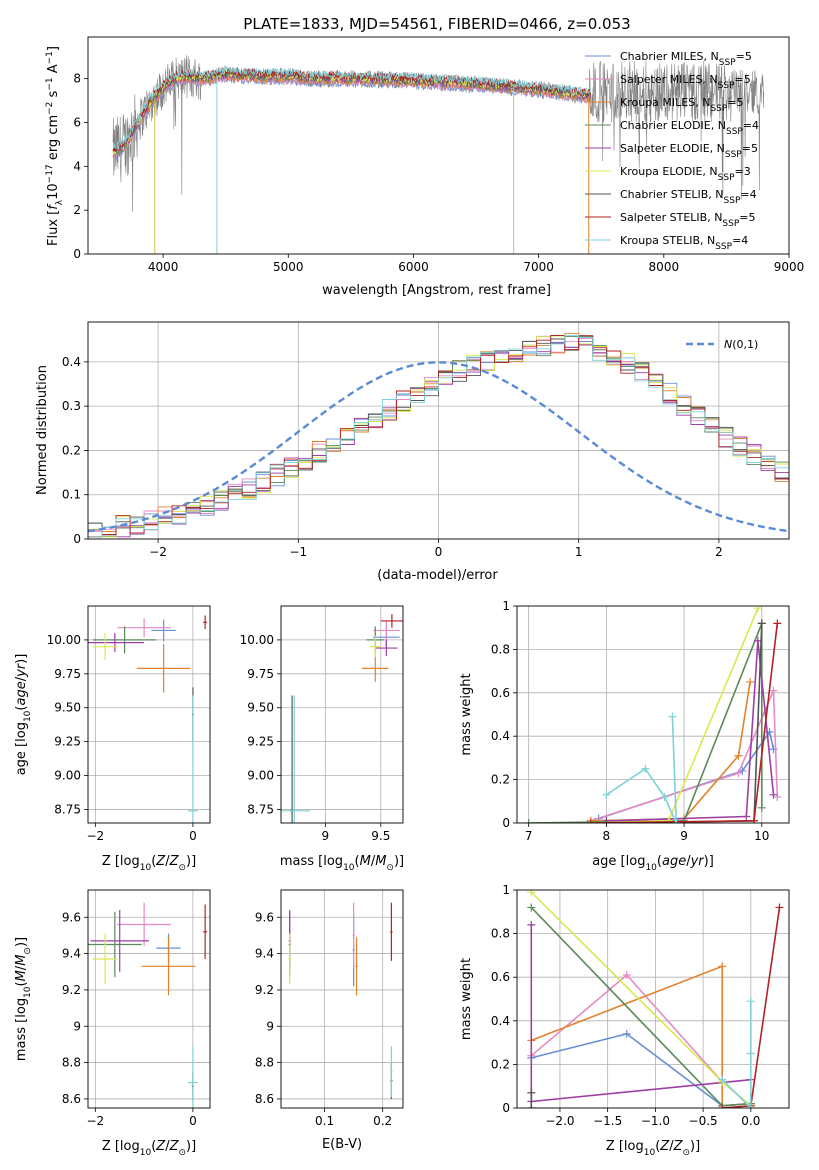 The height and width of the screenshot is (1170, 819). I want to click on y-tick-label: 1, so click(506, 890).